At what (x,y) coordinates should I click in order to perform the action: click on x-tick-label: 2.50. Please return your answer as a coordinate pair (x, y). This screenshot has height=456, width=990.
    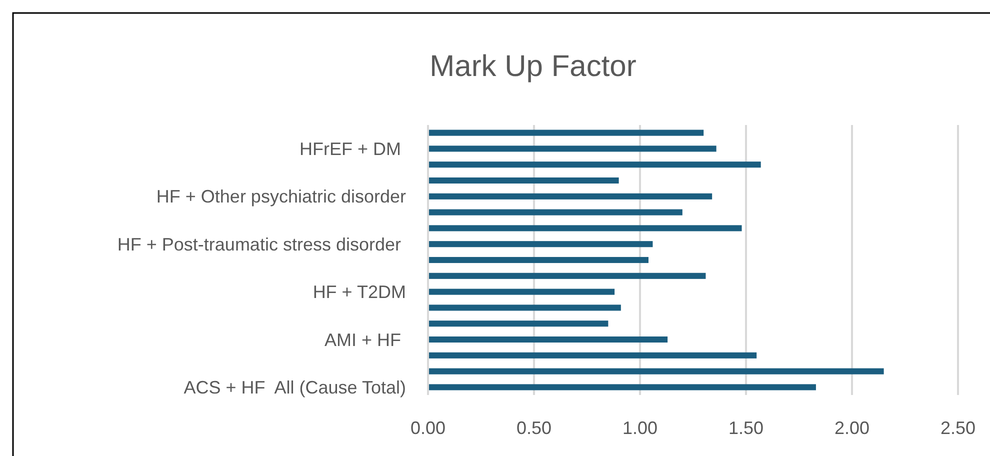
    Looking at the image, I should click on (958, 428).